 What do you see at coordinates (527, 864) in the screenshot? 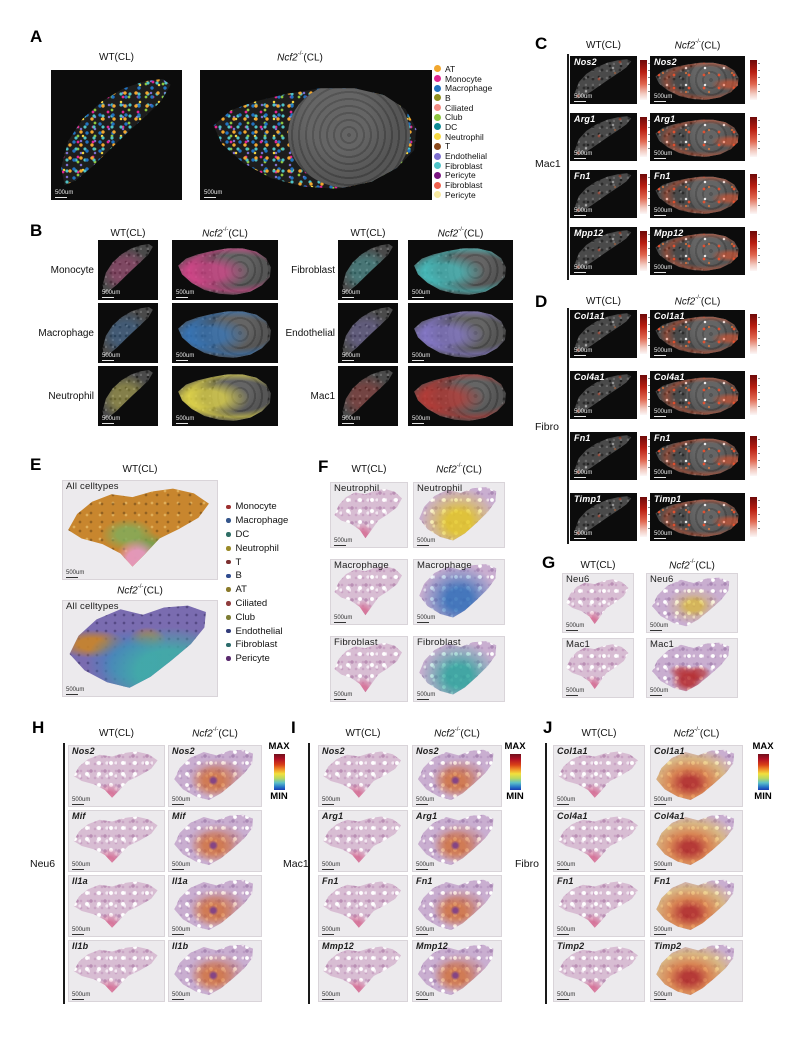
I see `panel-J-side-label: Fibro` at bounding box center [527, 864].